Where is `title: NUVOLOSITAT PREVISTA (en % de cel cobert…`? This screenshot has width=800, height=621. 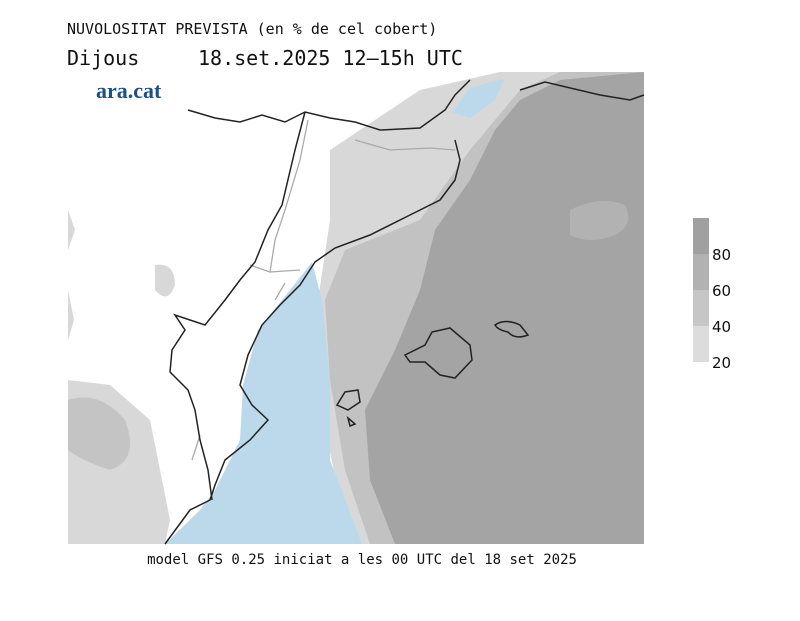 title: NUVOLOSITAT PREVISTA (en % de cel cobert… is located at coordinates (252, 29).